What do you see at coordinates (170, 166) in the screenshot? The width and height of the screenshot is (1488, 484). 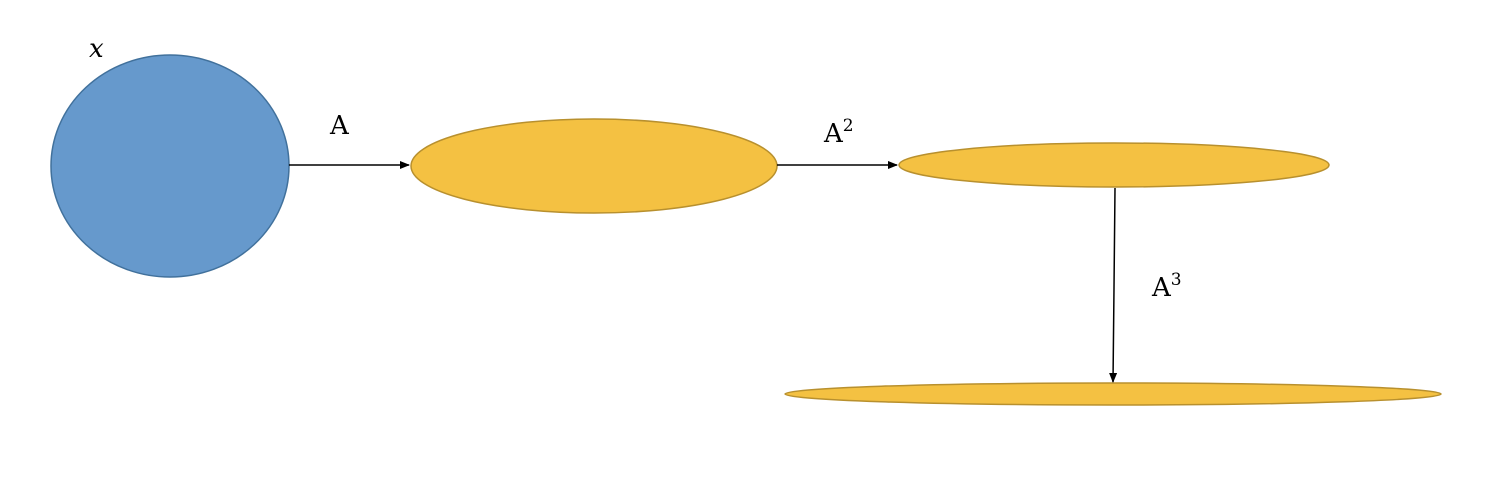 I see `input-circle` at bounding box center [170, 166].